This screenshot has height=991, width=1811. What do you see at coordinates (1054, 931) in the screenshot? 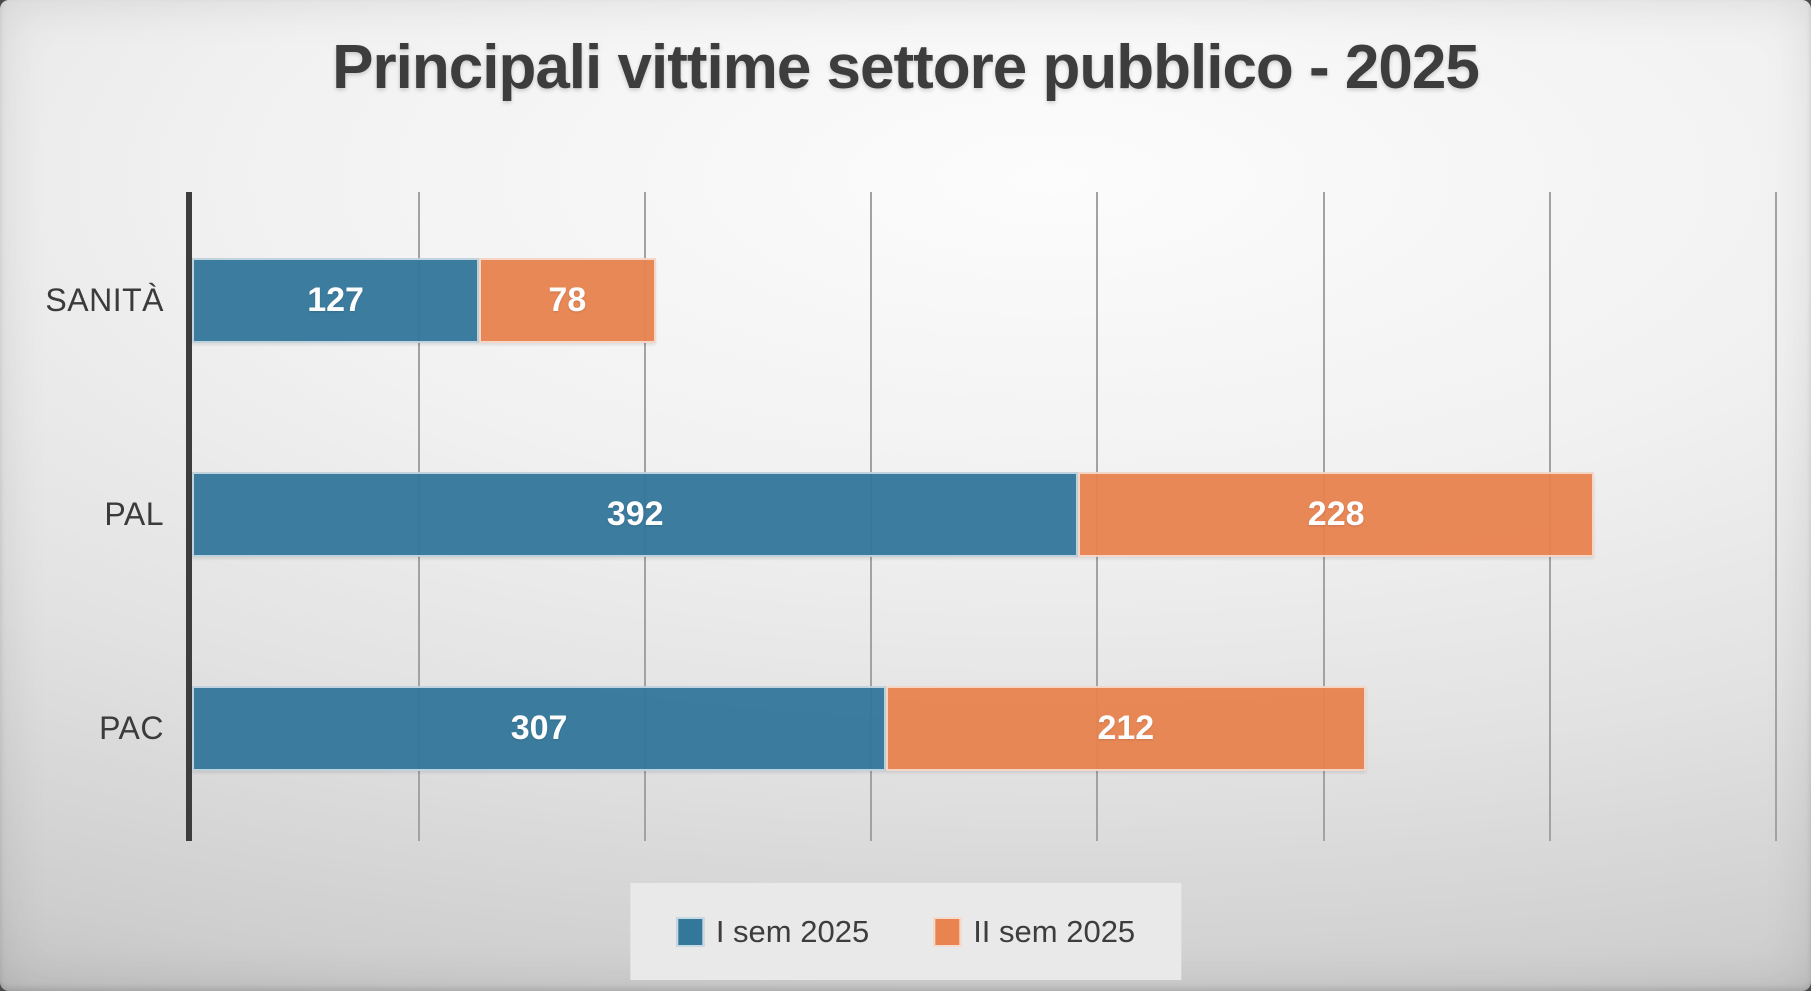
I see `legend-label: II sem 2025` at bounding box center [1054, 931].